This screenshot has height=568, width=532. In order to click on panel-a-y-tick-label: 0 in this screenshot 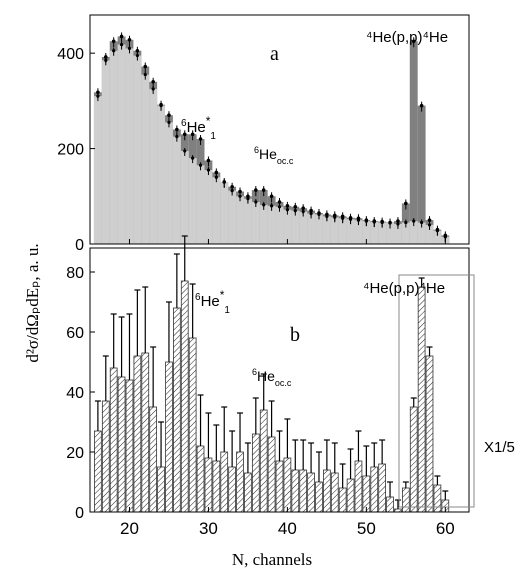, I will do `click(79, 245)`.